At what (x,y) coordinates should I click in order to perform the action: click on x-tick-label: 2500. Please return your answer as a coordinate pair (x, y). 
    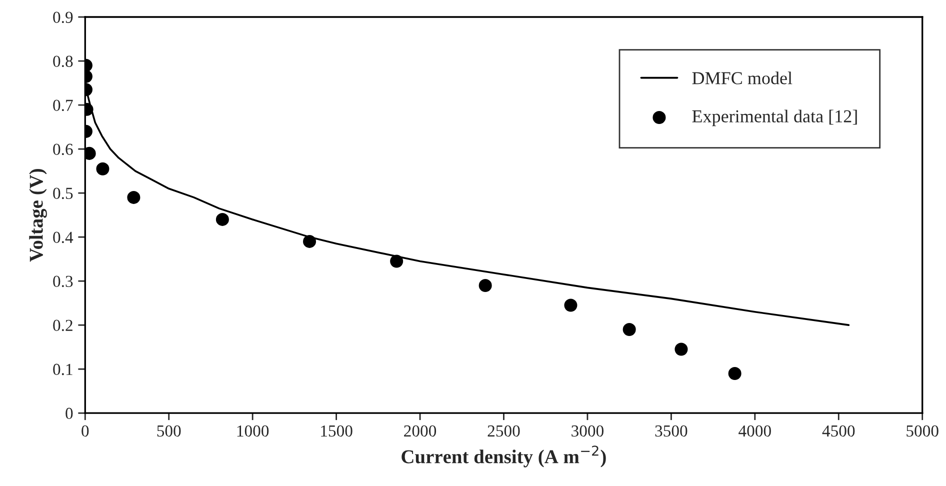
    Looking at the image, I should click on (504, 431).